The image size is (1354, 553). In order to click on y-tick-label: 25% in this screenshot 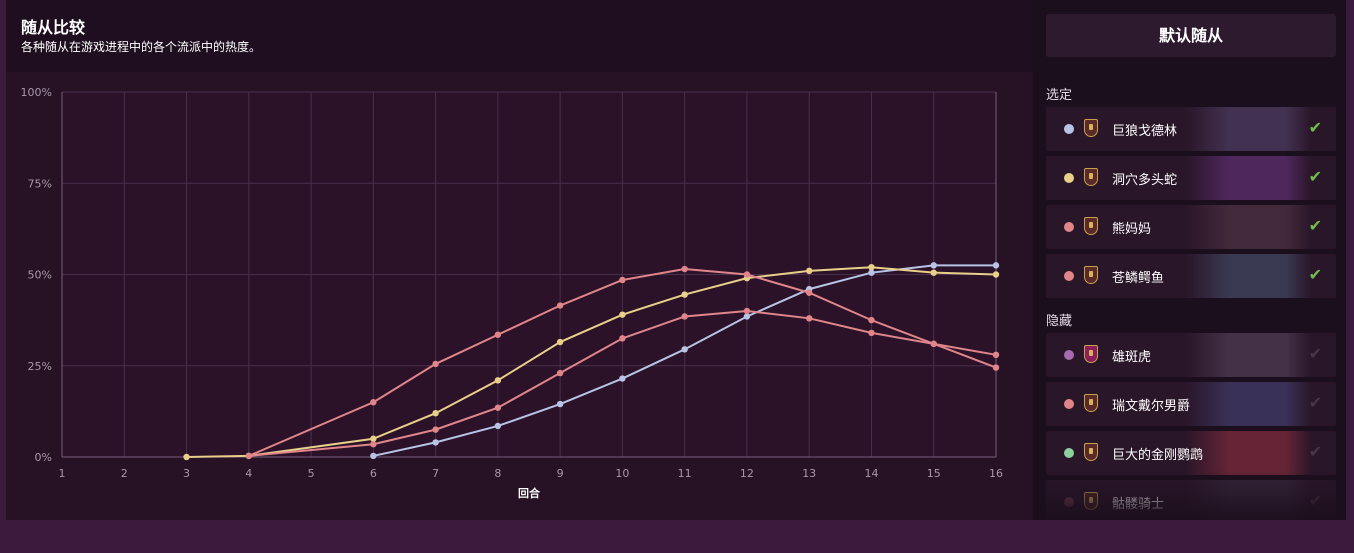, I will do `click(40, 366)`.